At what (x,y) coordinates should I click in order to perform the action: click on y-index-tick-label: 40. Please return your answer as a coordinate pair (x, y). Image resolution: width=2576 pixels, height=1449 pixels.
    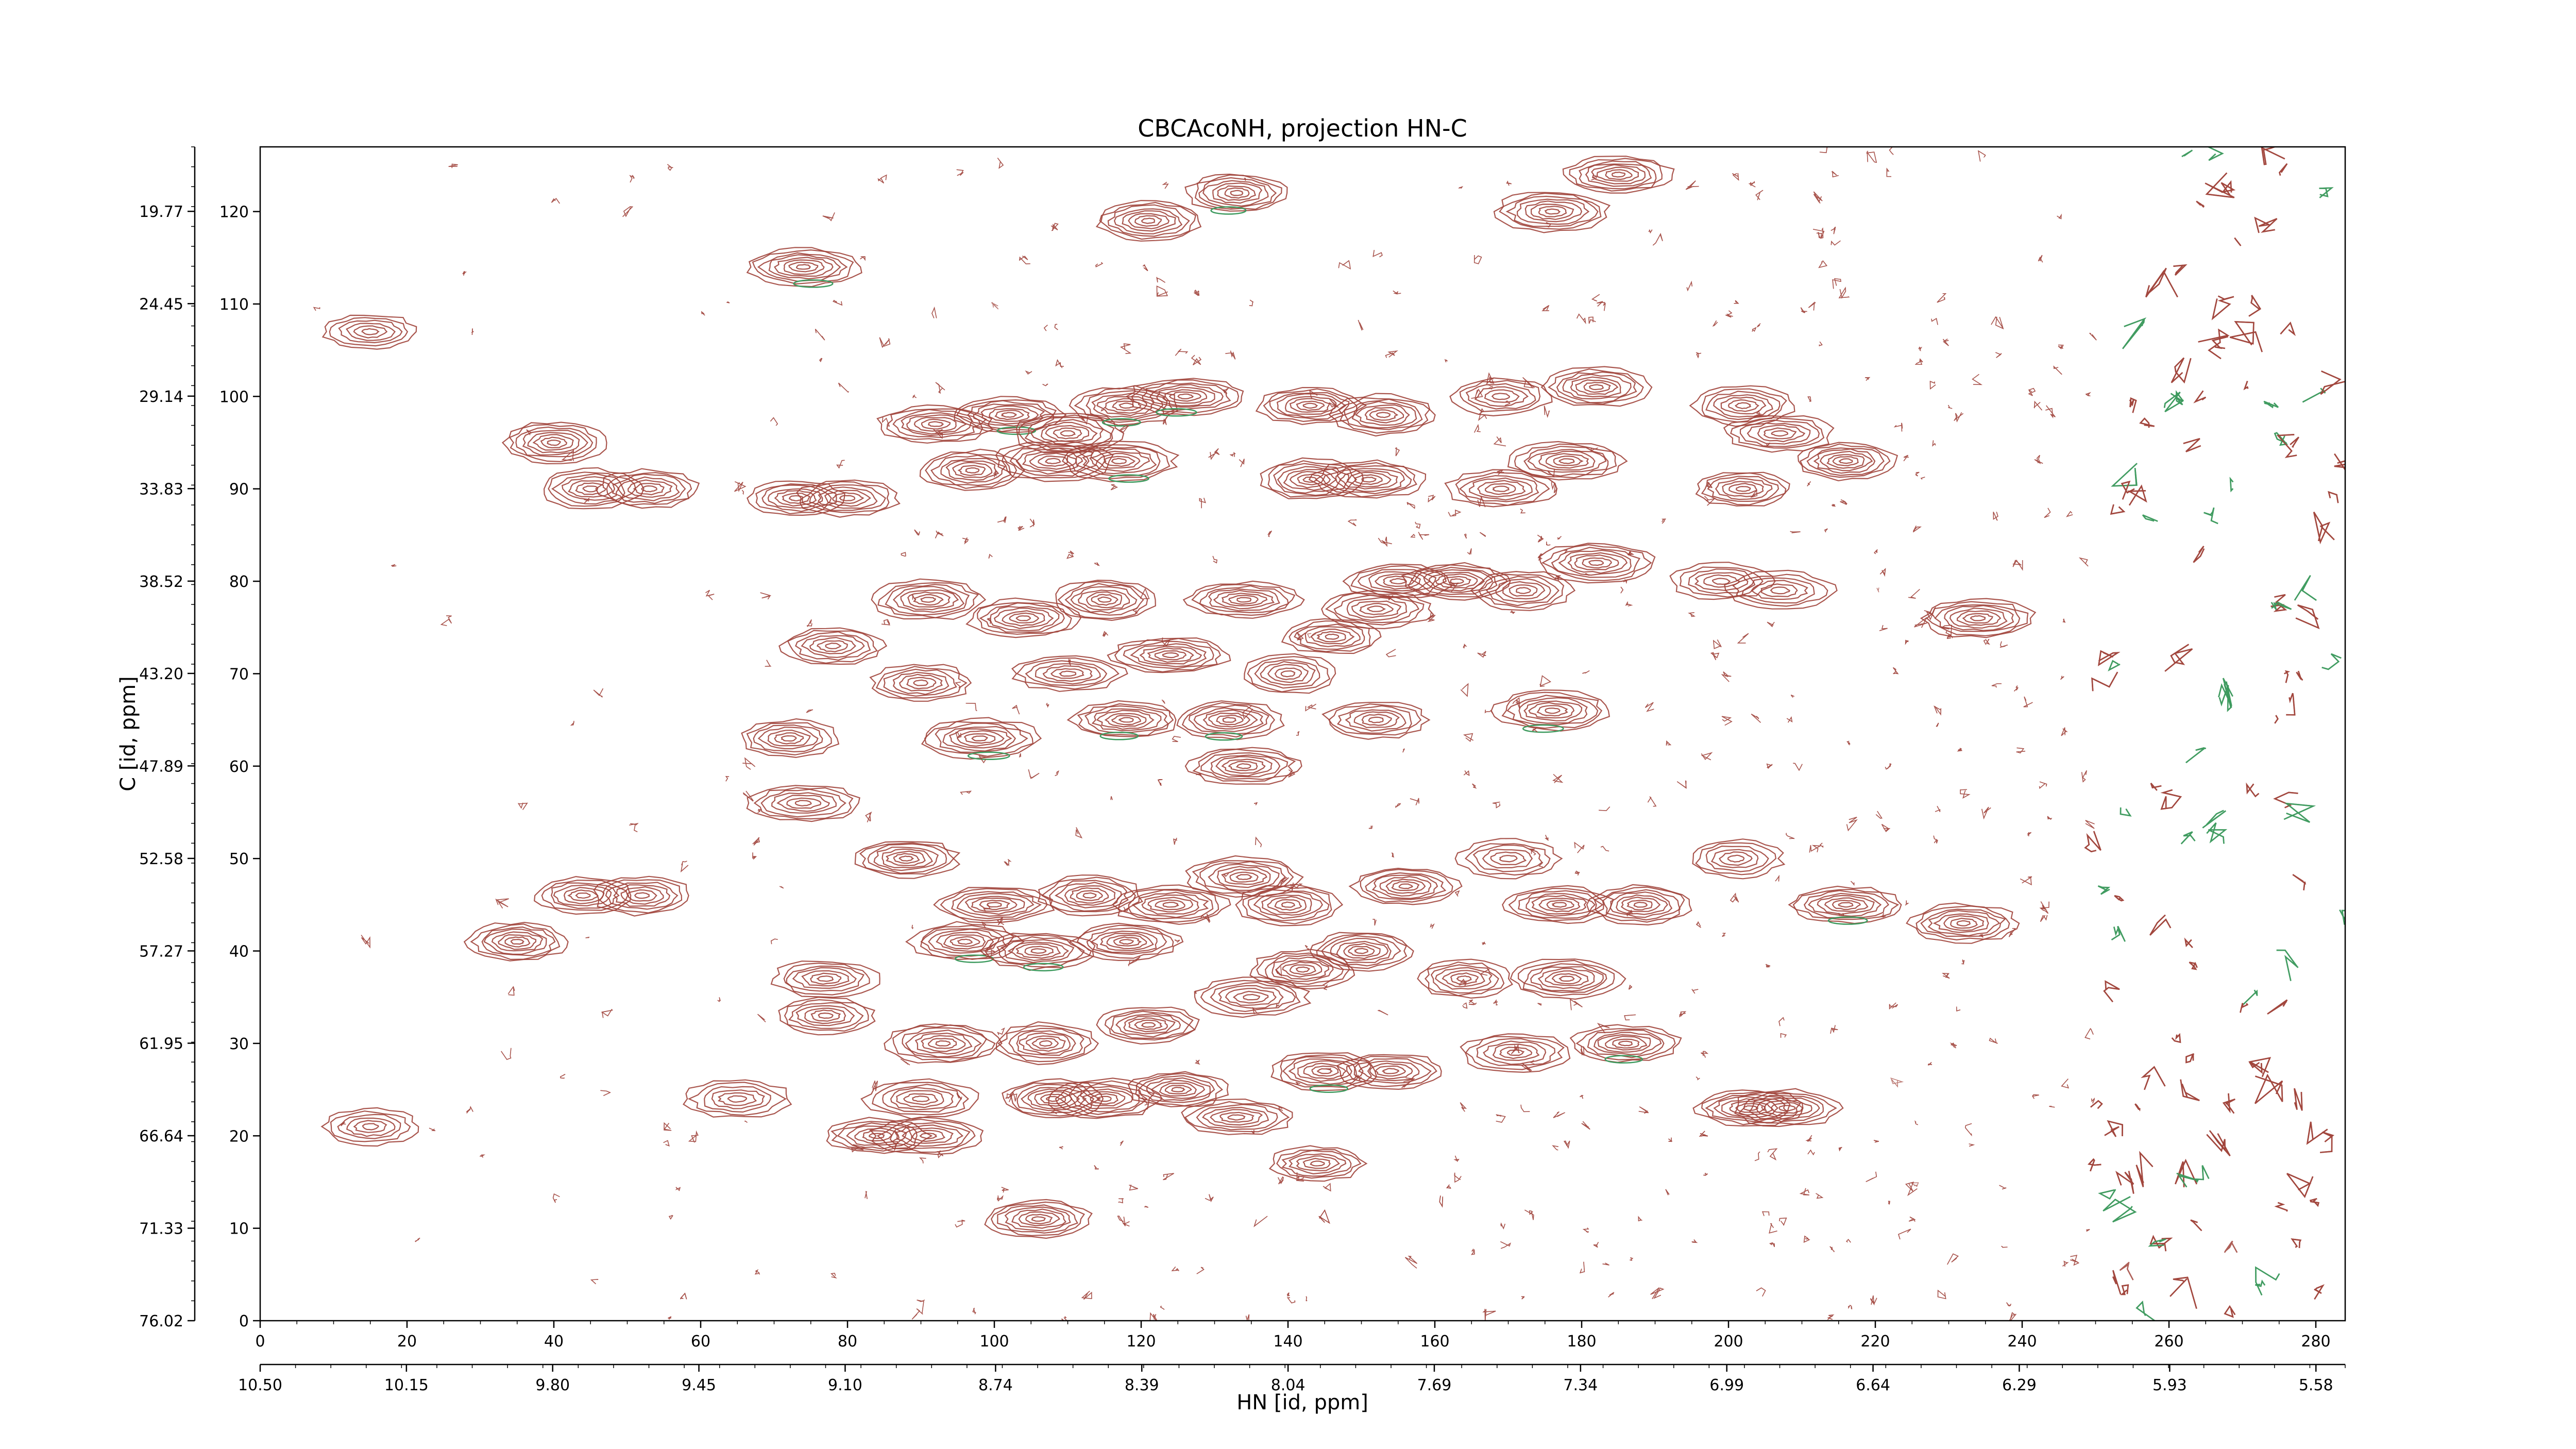
    Looking at the image, I should click on (239, 952).